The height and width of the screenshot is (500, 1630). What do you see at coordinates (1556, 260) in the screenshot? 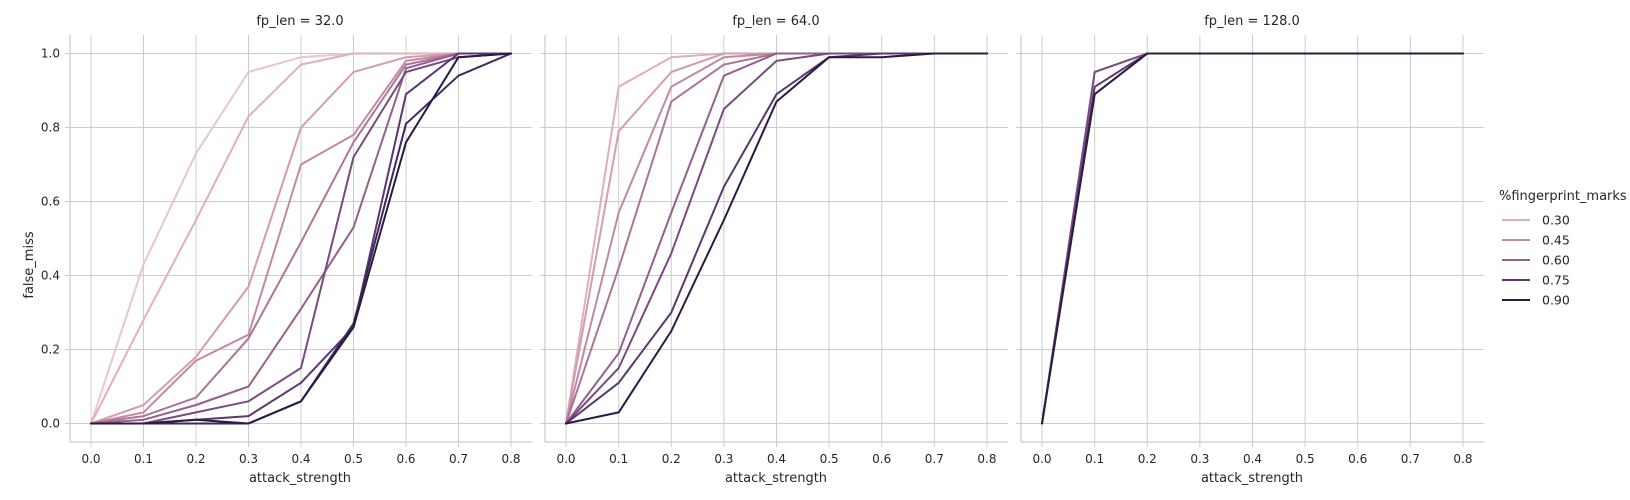
I see `legend-label: 0.60` at bounding box center [1556, 260].